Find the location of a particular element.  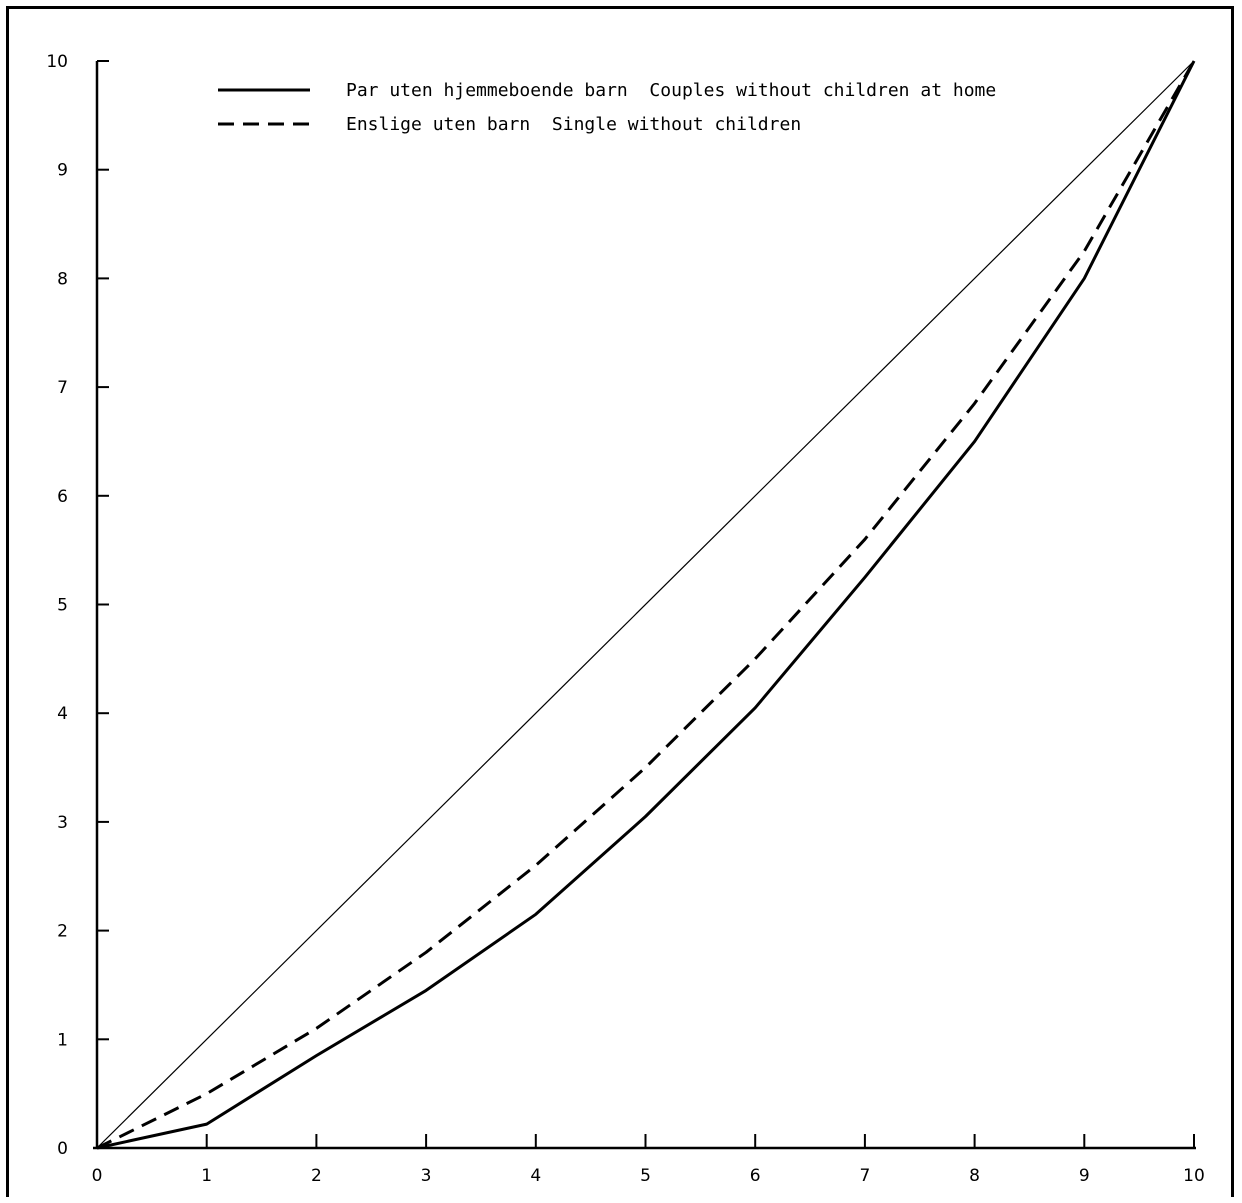

y-tick-label: 6 is located at coordinates (62, 497).